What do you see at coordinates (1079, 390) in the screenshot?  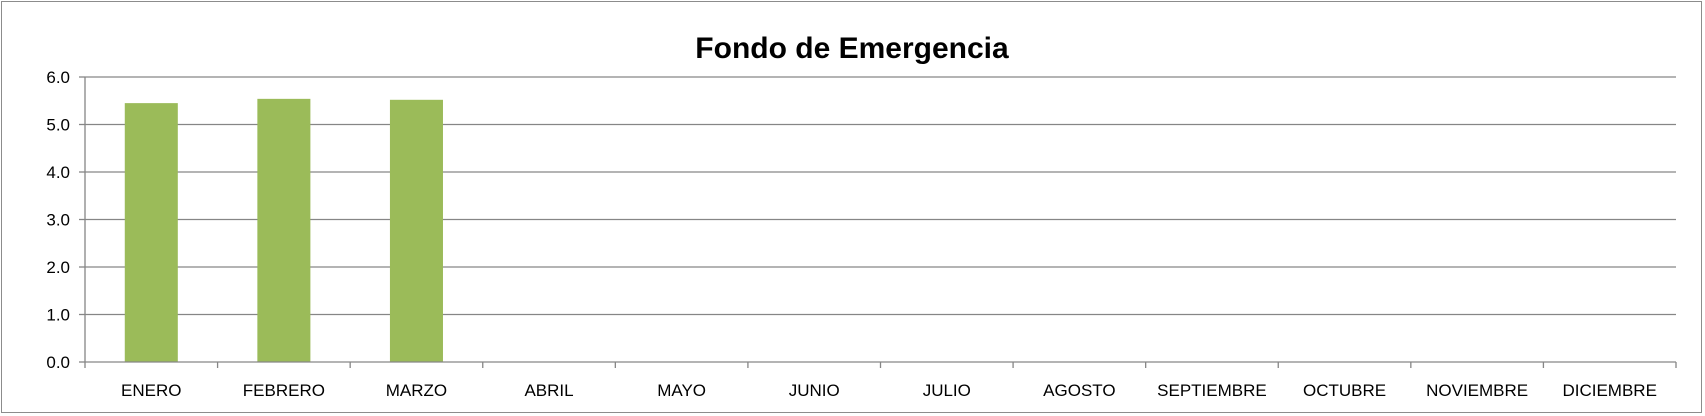 I see `x-category-label: AGOSTO` at bounding box center [1079, 390].